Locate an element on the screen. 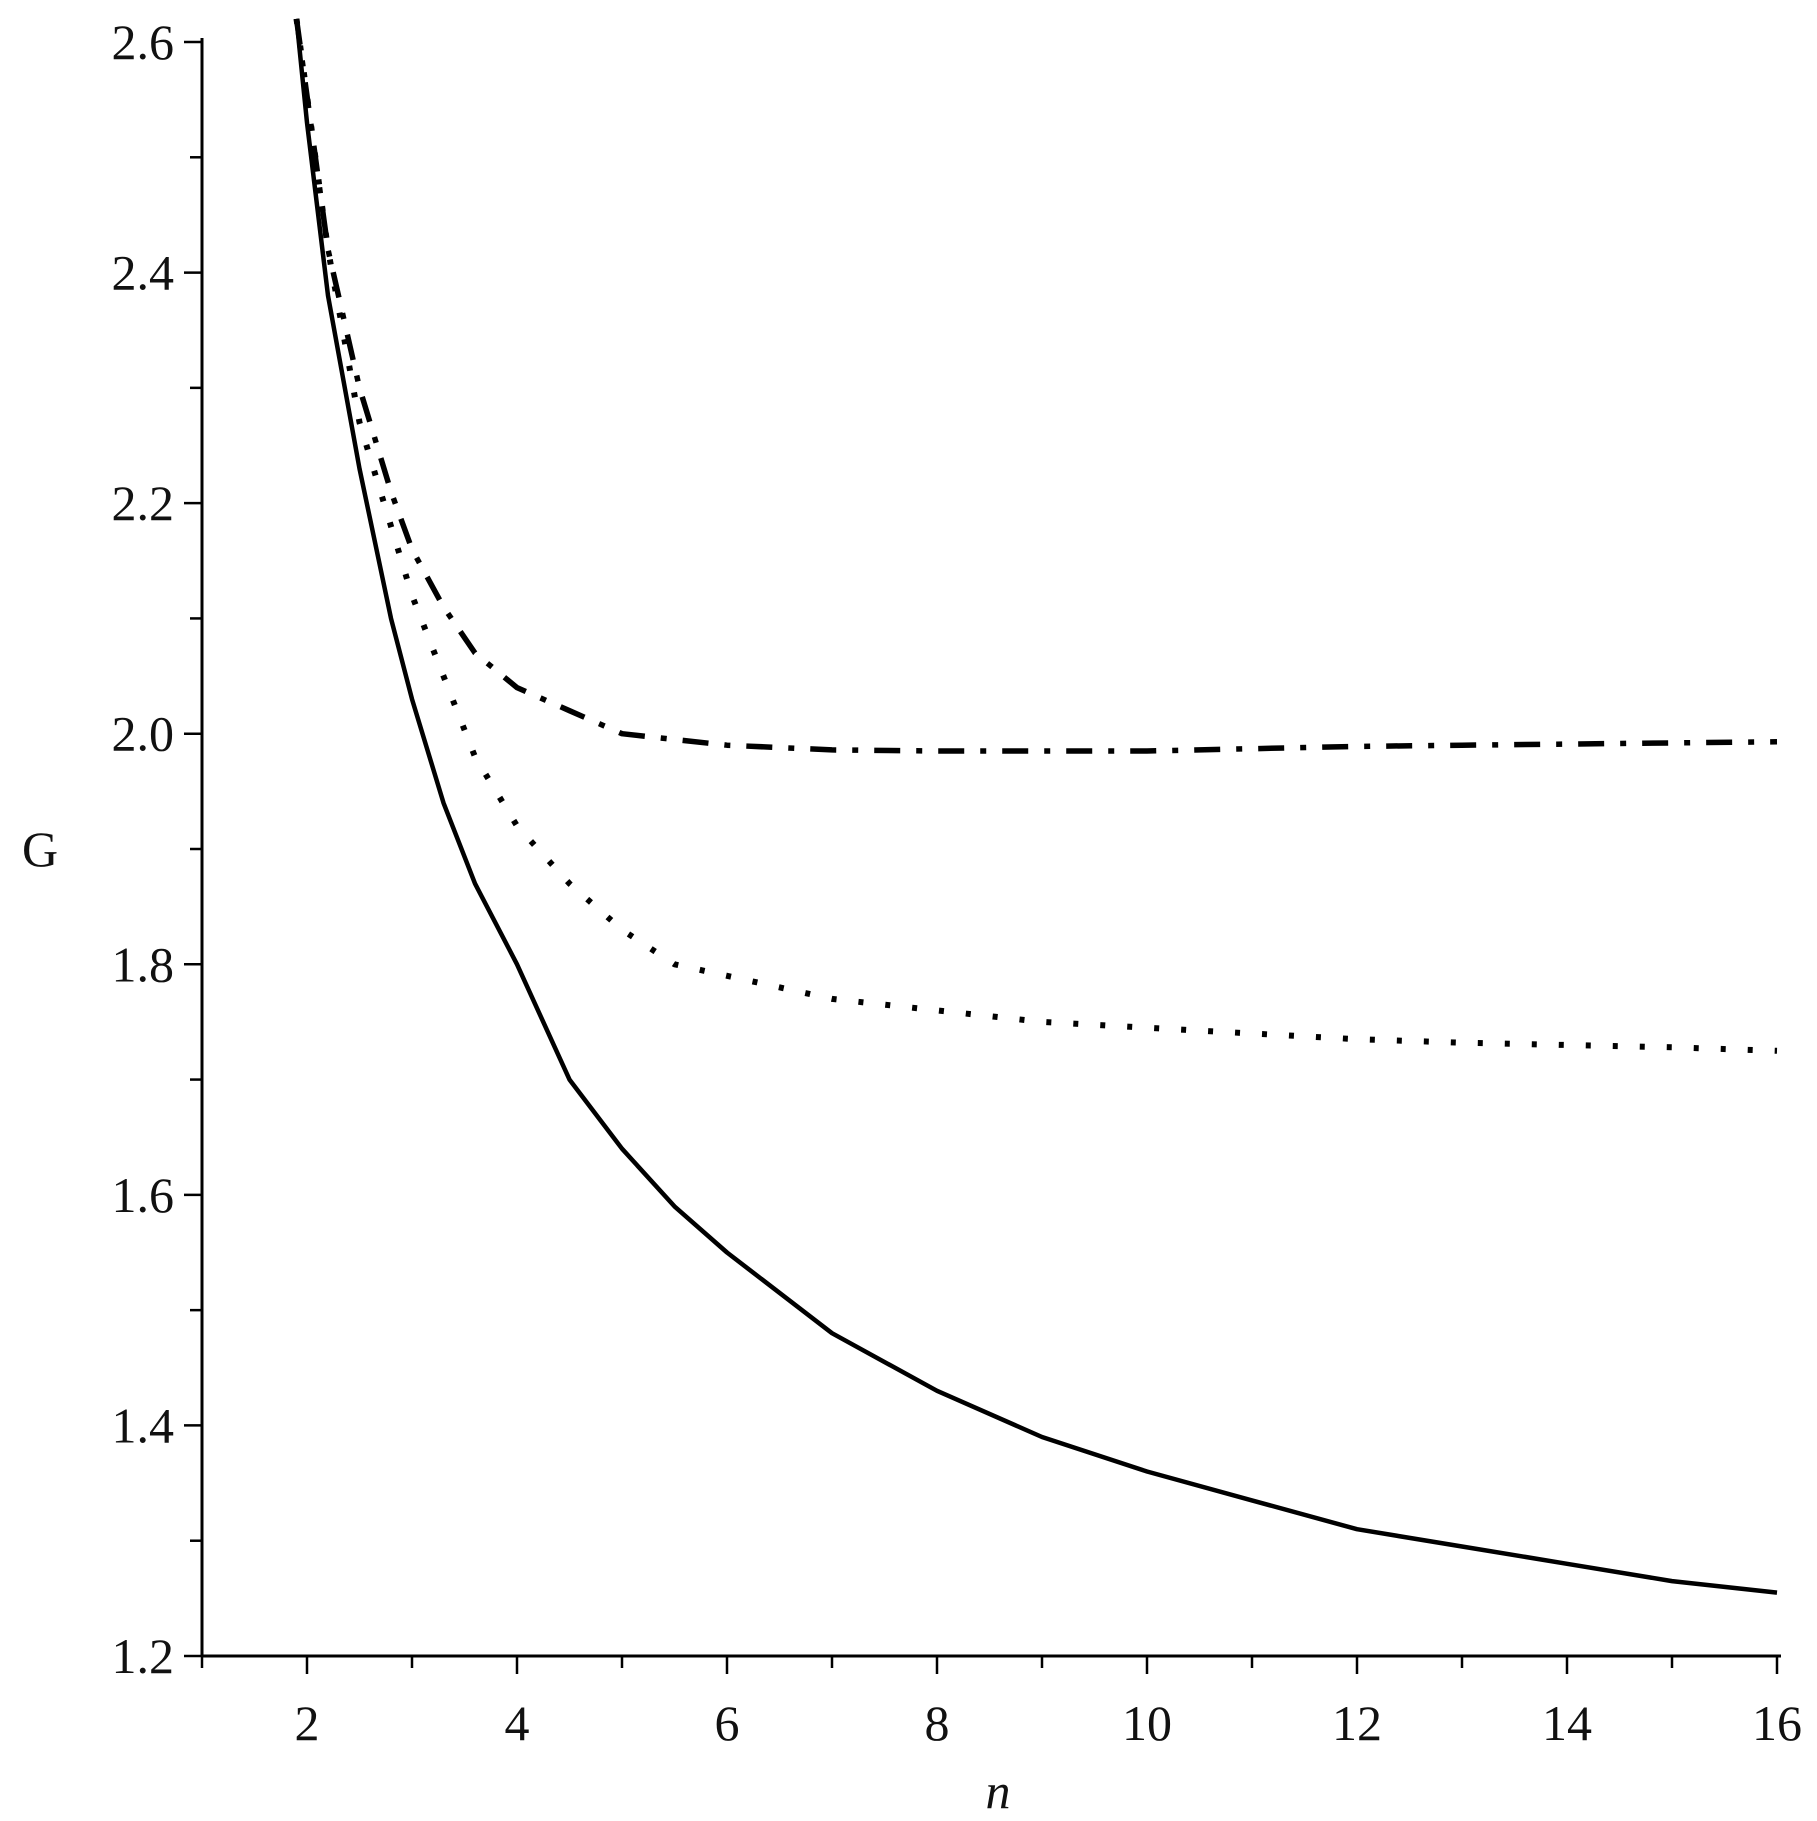 The height and width of the screenshot is (1821, 1817). y-tick-label: 2.2 is located at coordinates (143, 503).